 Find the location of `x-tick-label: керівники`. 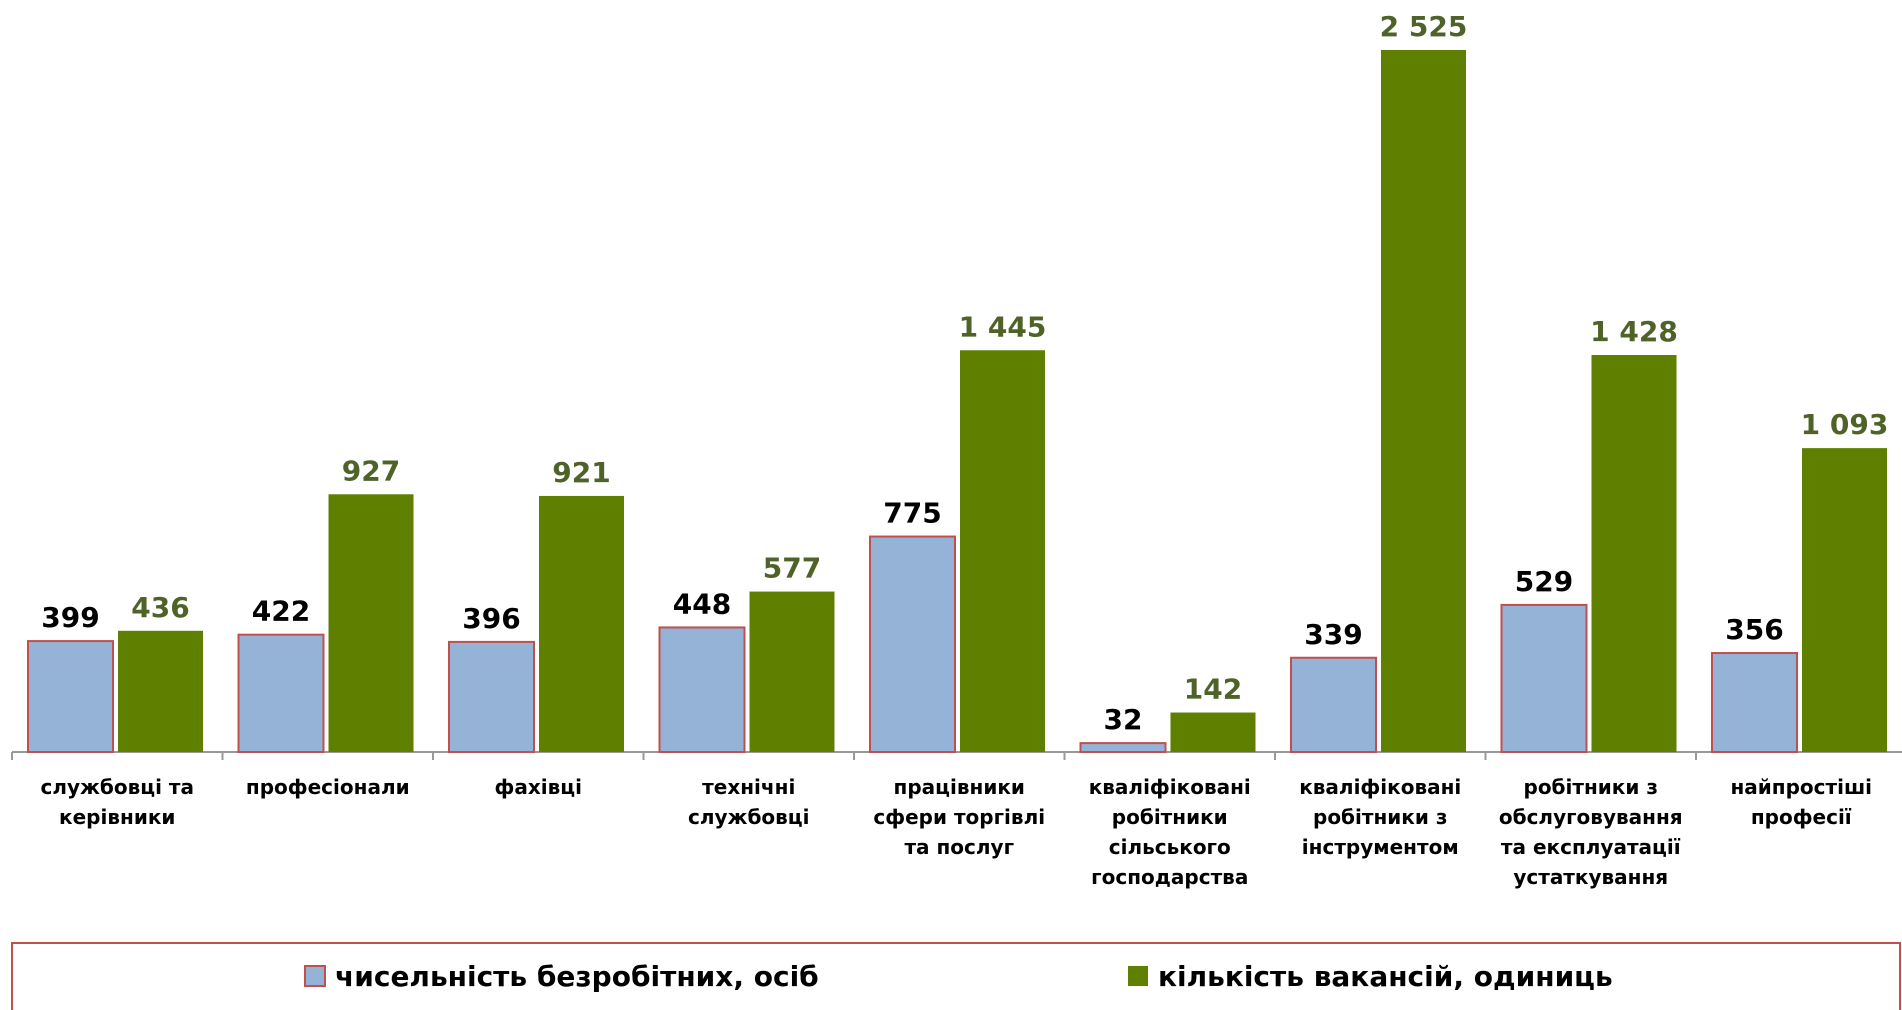

x-tick-label: керівники is located at coordinates (117, 817).